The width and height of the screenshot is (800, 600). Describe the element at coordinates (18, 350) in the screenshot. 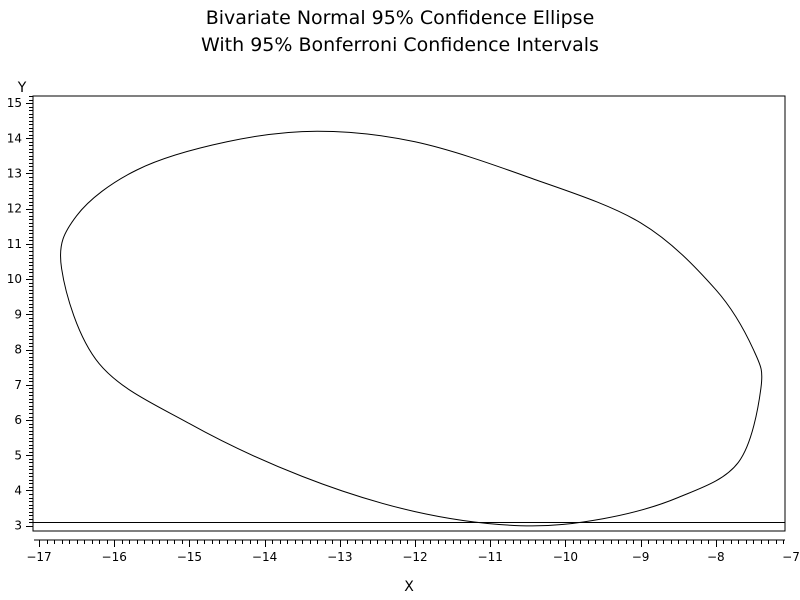

I see `y-tick-label: 8` at that location.